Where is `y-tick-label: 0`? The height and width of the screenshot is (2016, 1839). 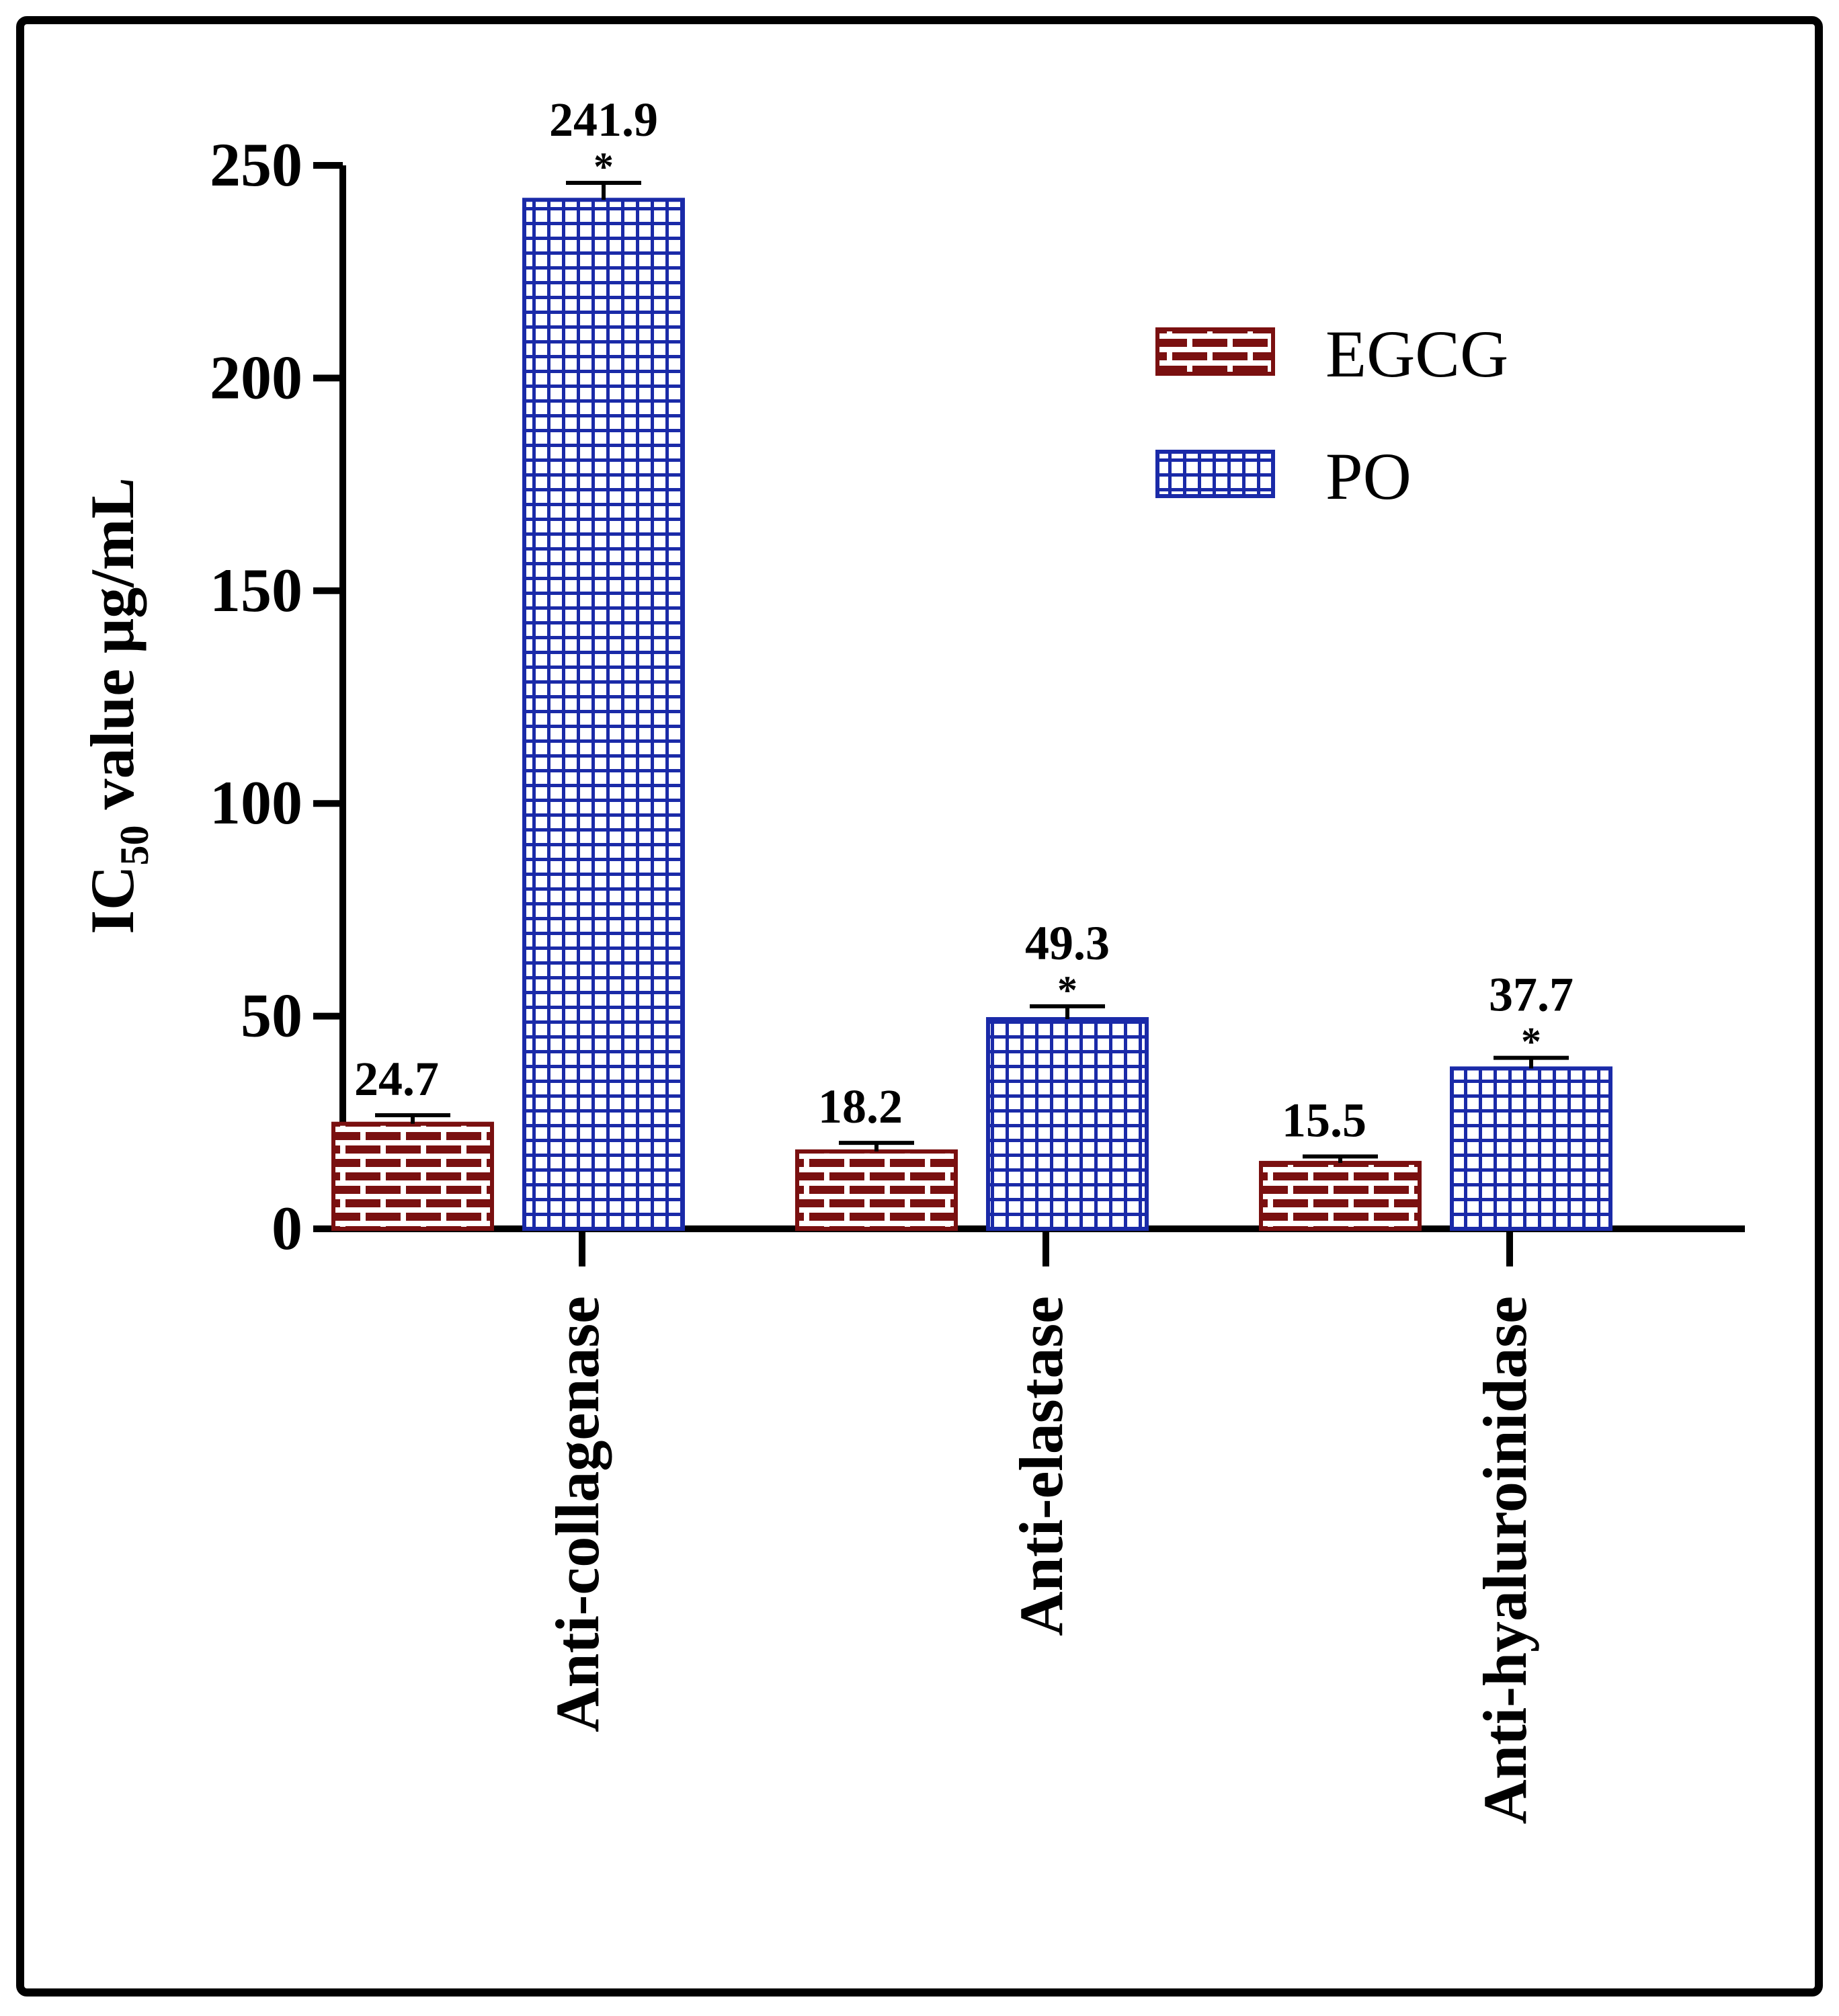
y-tick-label: 0 is located at coordinates (287, 1228).